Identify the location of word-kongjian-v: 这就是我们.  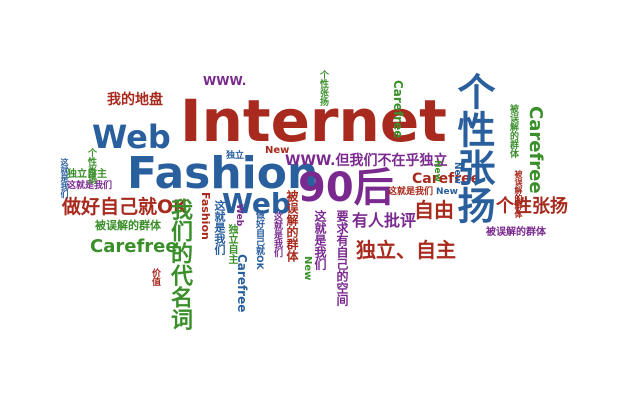
(64, 178).